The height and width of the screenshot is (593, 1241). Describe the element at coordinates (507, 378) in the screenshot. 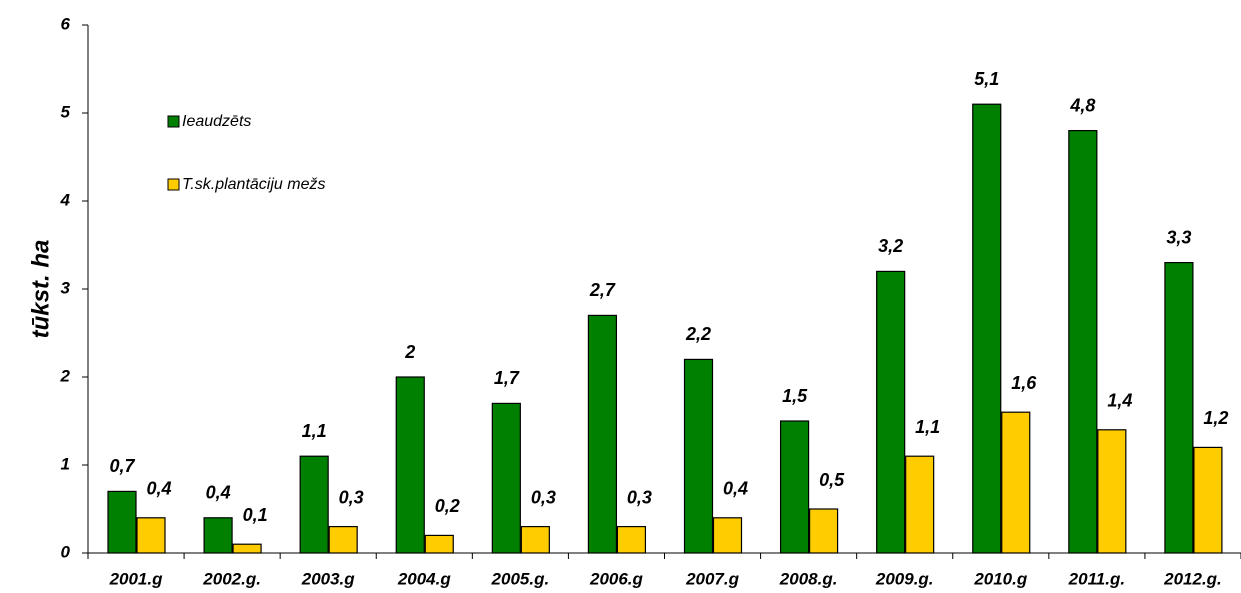

I see `value-label: 1,7` at that location.